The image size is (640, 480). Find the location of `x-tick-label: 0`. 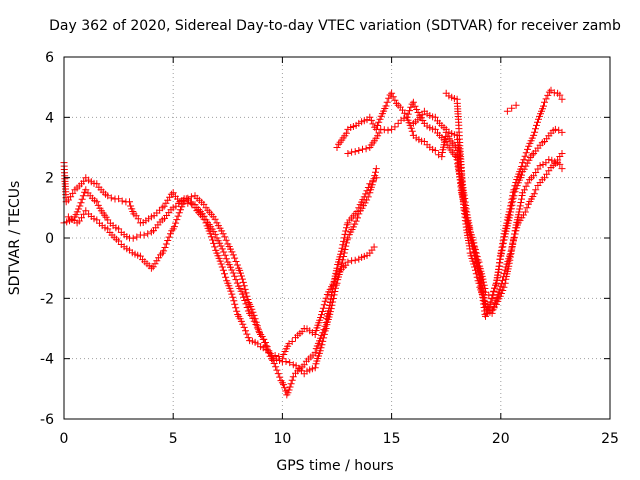

x-tick-label: 0 is located at coordinates (64, 439).